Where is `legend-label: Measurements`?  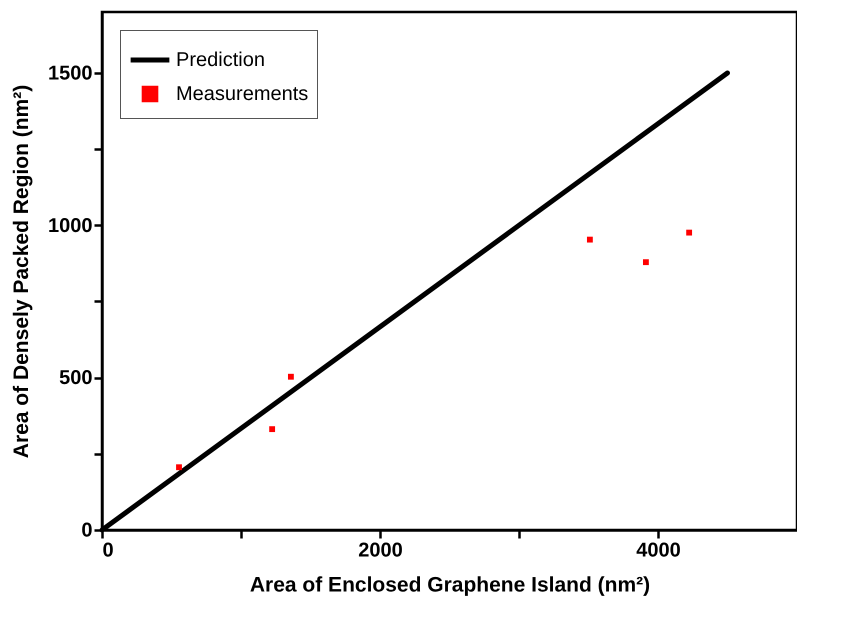 legend-label: Measurements is located at coordinates (242, 94).